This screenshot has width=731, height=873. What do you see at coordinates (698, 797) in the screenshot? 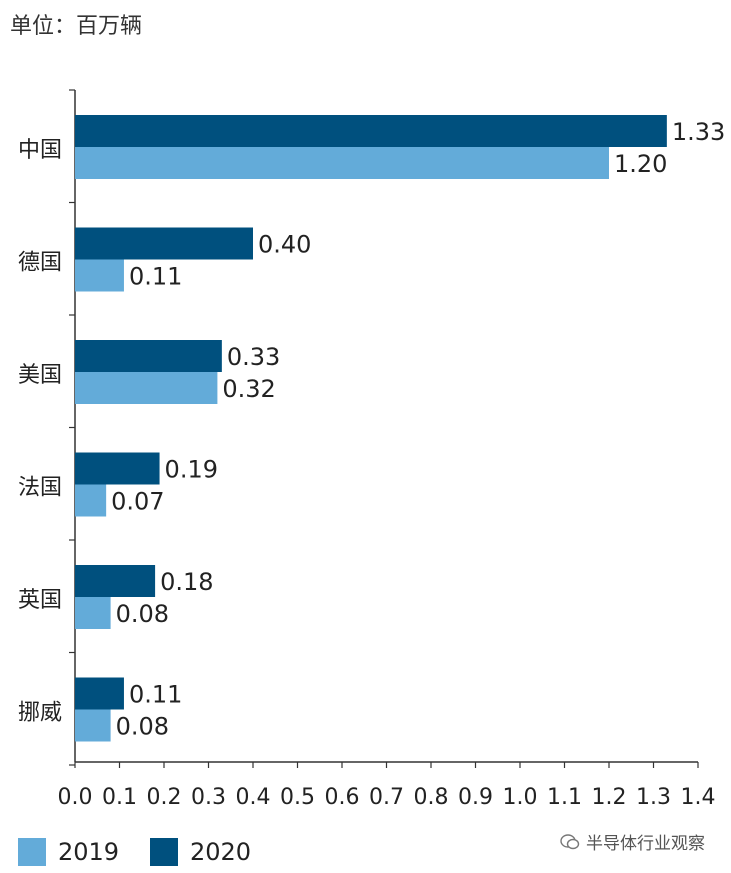
I see `x-tick-label: 1.4` at bounding box center [698, 797].